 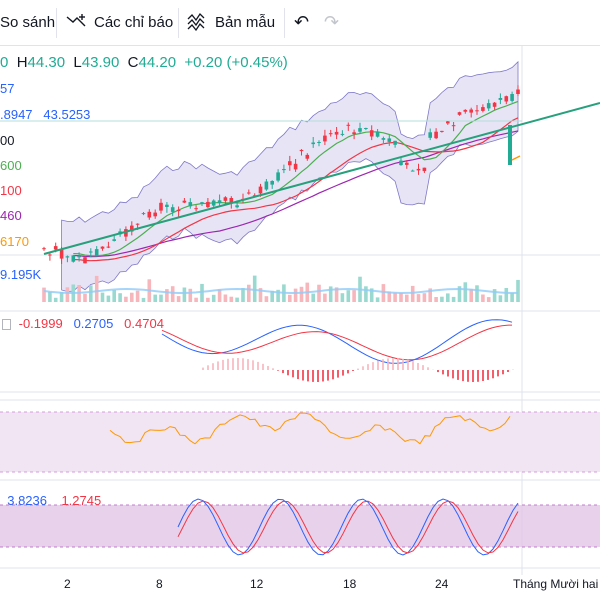 I want to click on undo-icon: ↶, so click(x=302, y=22).